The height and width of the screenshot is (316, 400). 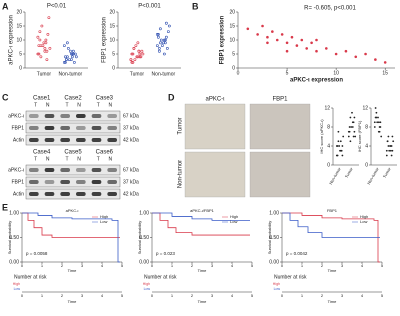 I want to click on risk-row-label: High, so click(x=16, y=284).